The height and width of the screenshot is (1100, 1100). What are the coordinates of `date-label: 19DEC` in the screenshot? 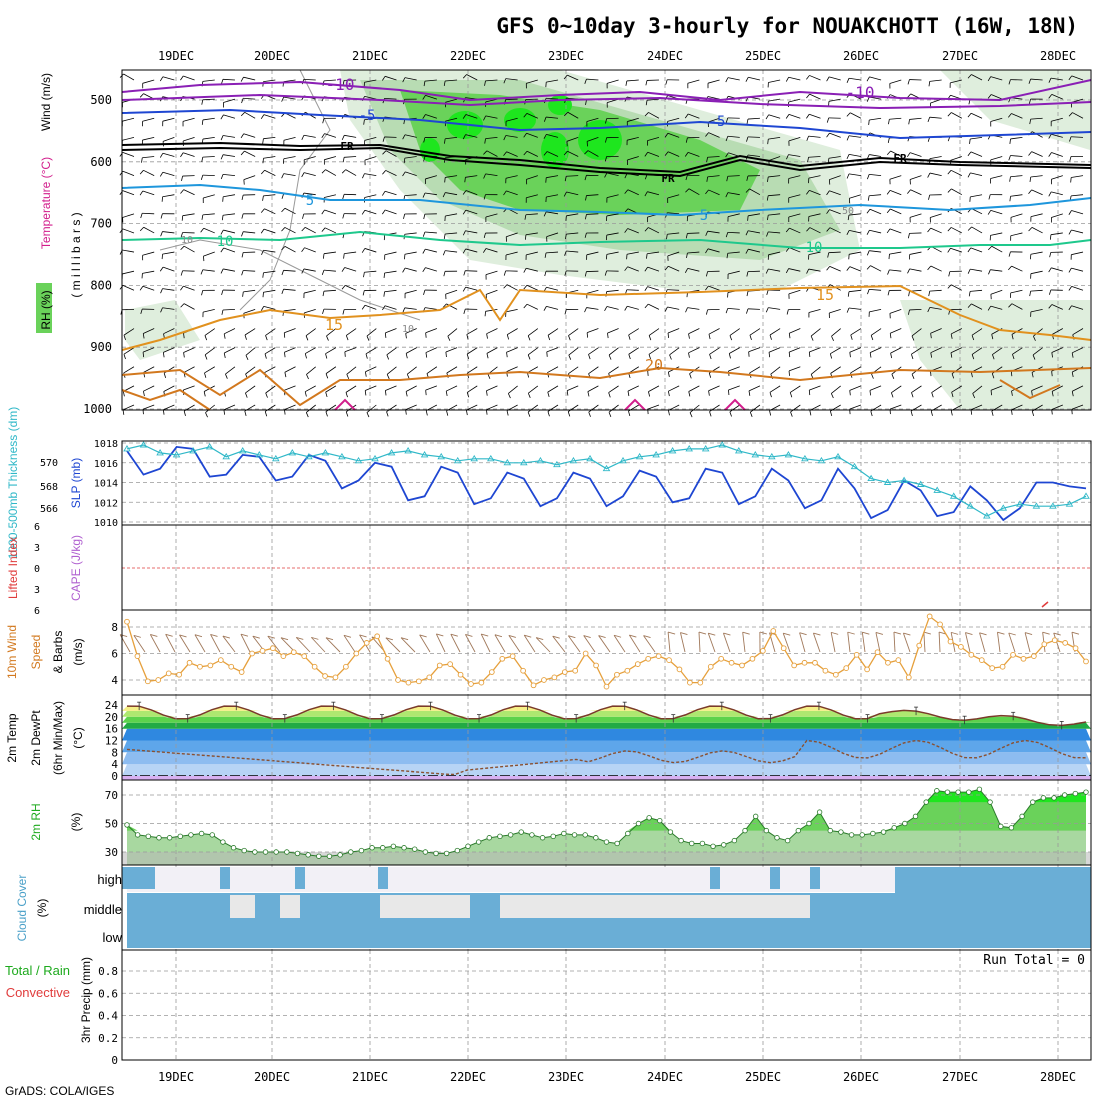 It's located at (176, 1077).